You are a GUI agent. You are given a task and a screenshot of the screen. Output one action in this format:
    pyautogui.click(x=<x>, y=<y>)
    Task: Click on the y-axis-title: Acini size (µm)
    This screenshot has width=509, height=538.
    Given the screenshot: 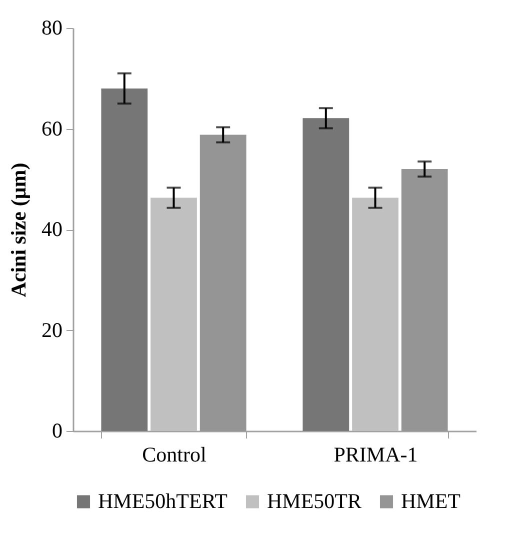 What is the action you would take?
    pyautogui.click(x=18, y=230)
    